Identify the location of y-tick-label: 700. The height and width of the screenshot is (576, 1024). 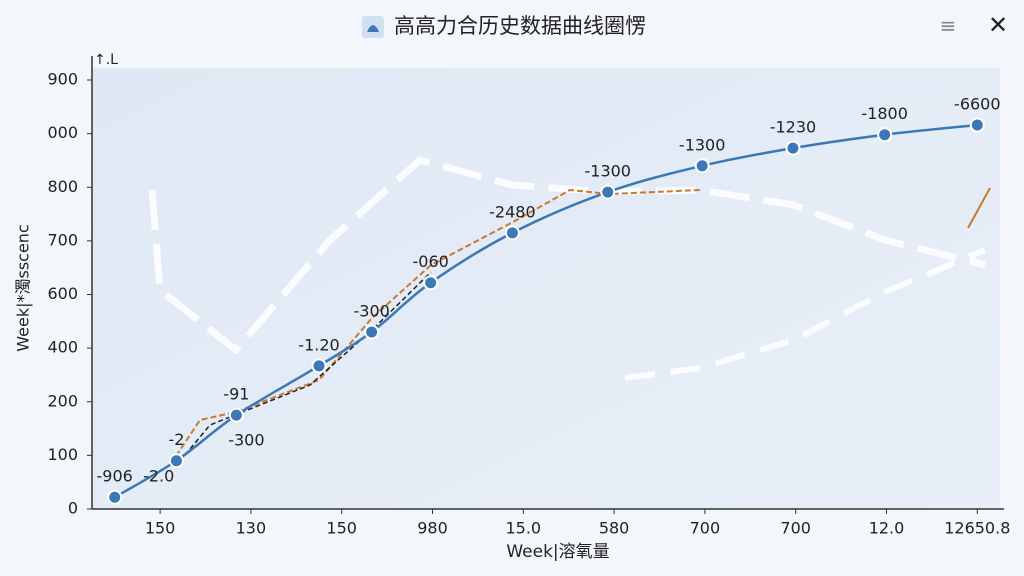
(62, 239).